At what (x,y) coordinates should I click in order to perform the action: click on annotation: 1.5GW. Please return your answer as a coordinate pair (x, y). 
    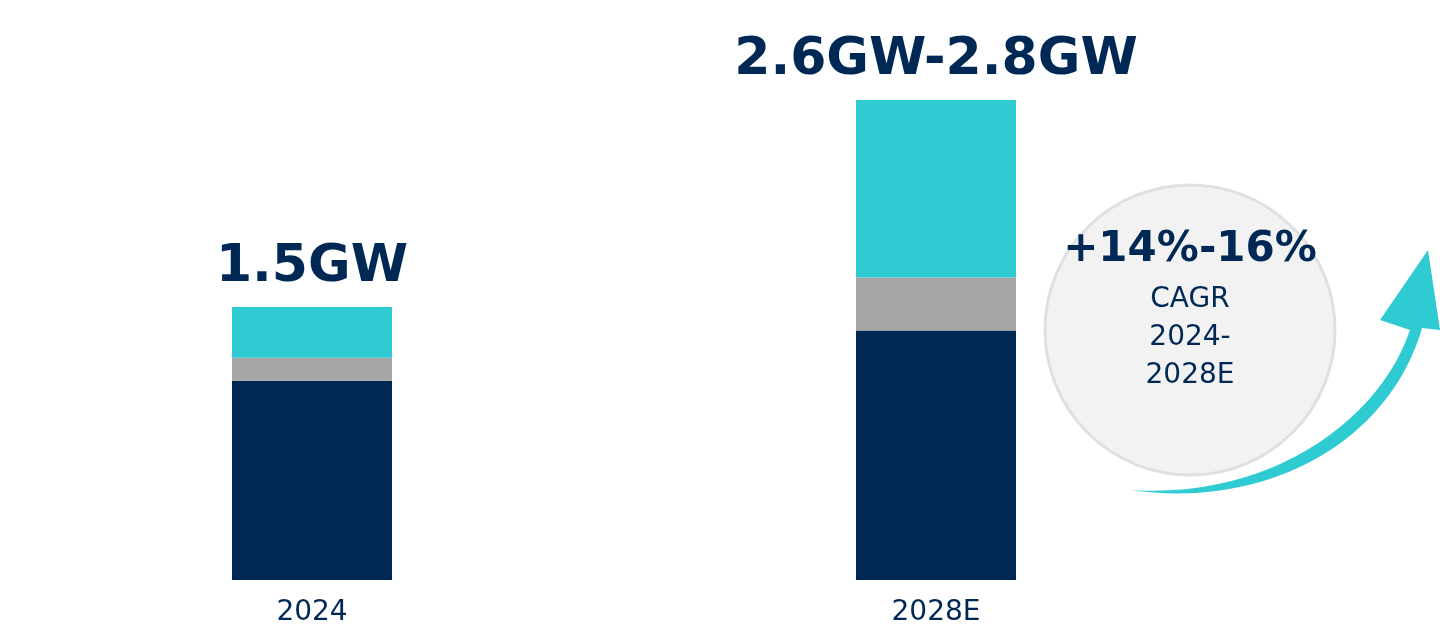
    Looking at the image, I should click on (312, 262).